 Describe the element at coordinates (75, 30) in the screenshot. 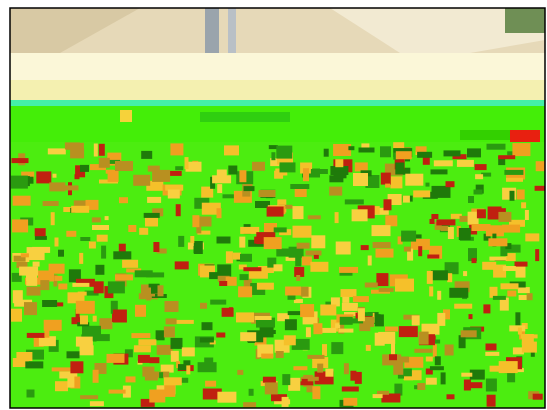

I see `tent-shade` at that location.